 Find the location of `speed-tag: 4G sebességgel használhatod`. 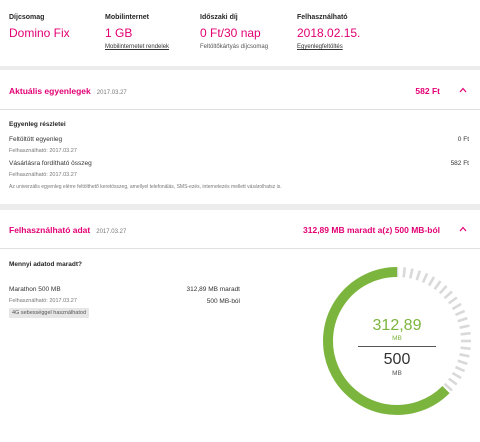

speed-tag: 4G sebességgel használhatod is located at coordinates (49, 313).